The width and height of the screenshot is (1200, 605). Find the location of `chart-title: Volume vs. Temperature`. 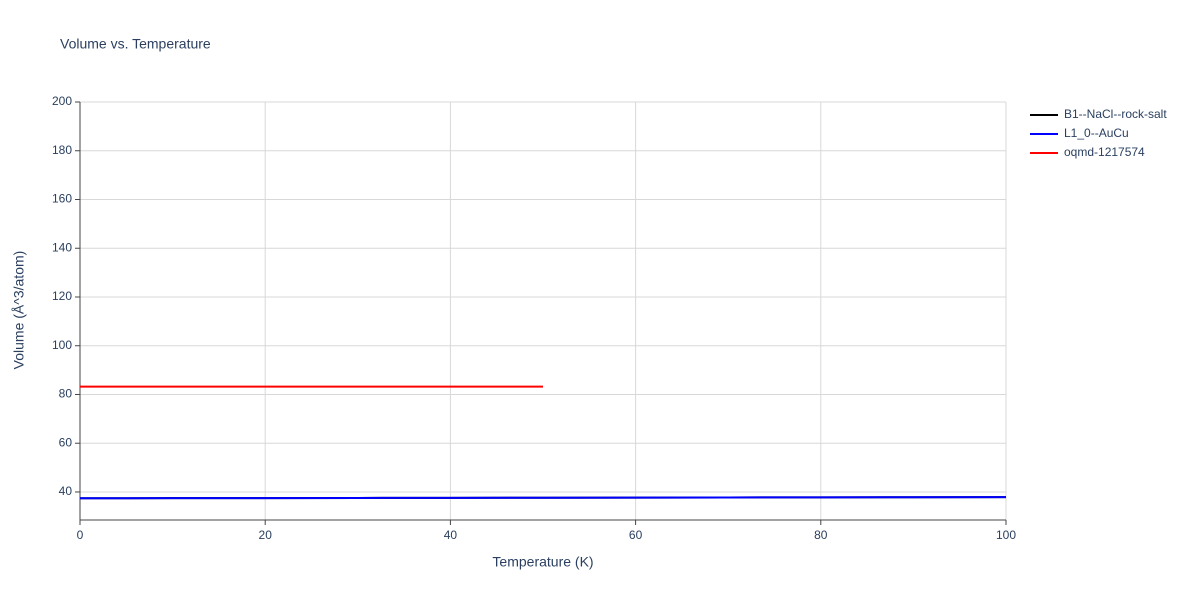

chart-title: Volume vs. Temperature is located at coordinates (135, 44).